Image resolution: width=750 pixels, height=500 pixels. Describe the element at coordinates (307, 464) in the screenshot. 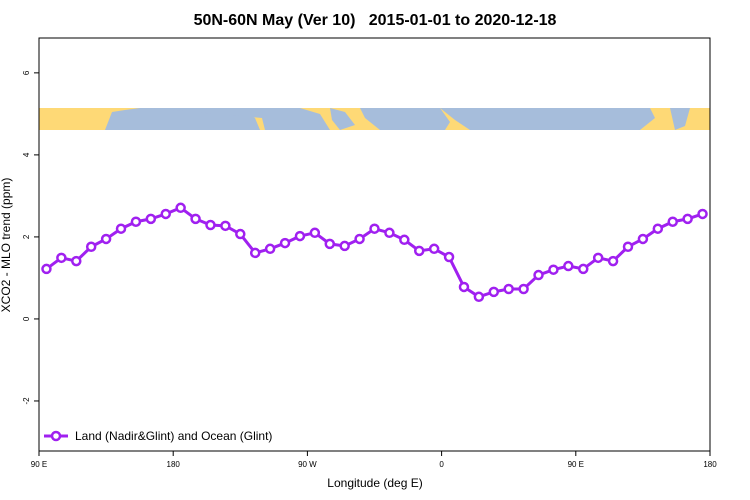

I see `x-tick-label: 90 W` at that location.